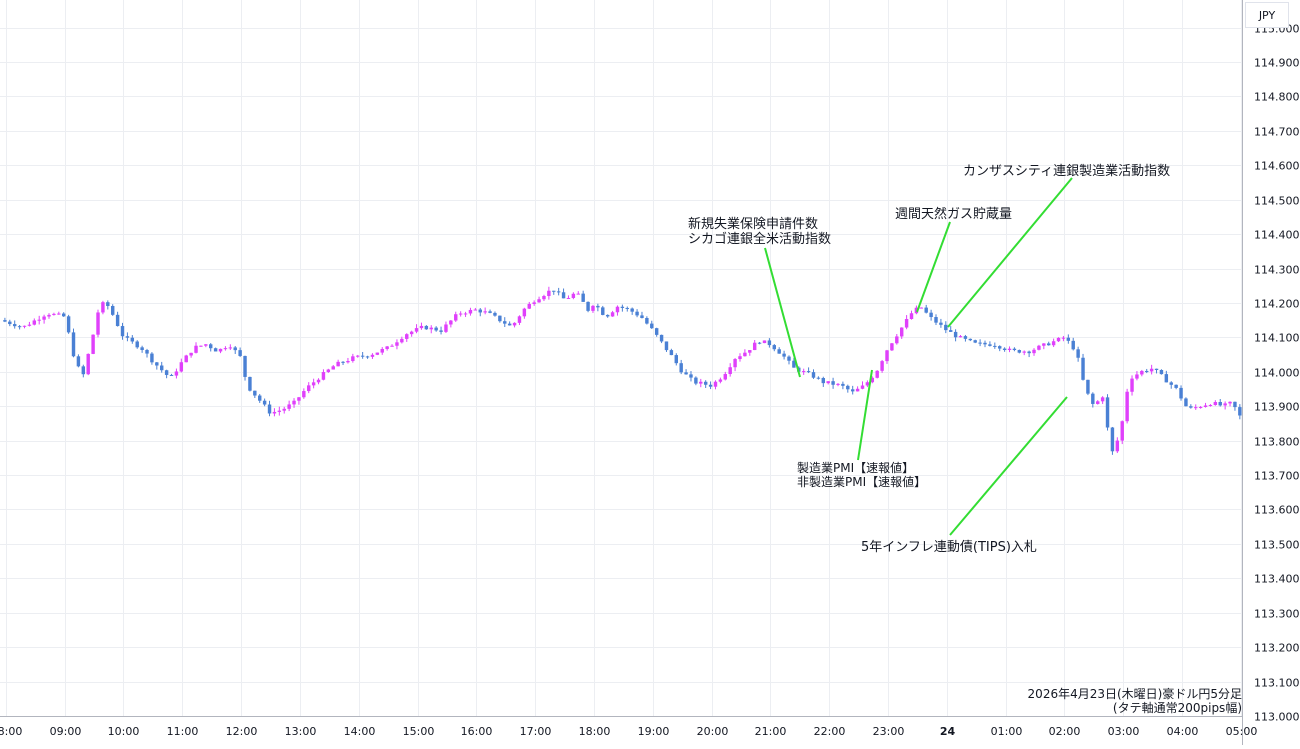 The height and width of the screenshot is (749, 1300). What do you see at coordinates (1242, 731) in the screenshot?
I see `x-tick-label: 05:00` at bounding box center [1242, 731].